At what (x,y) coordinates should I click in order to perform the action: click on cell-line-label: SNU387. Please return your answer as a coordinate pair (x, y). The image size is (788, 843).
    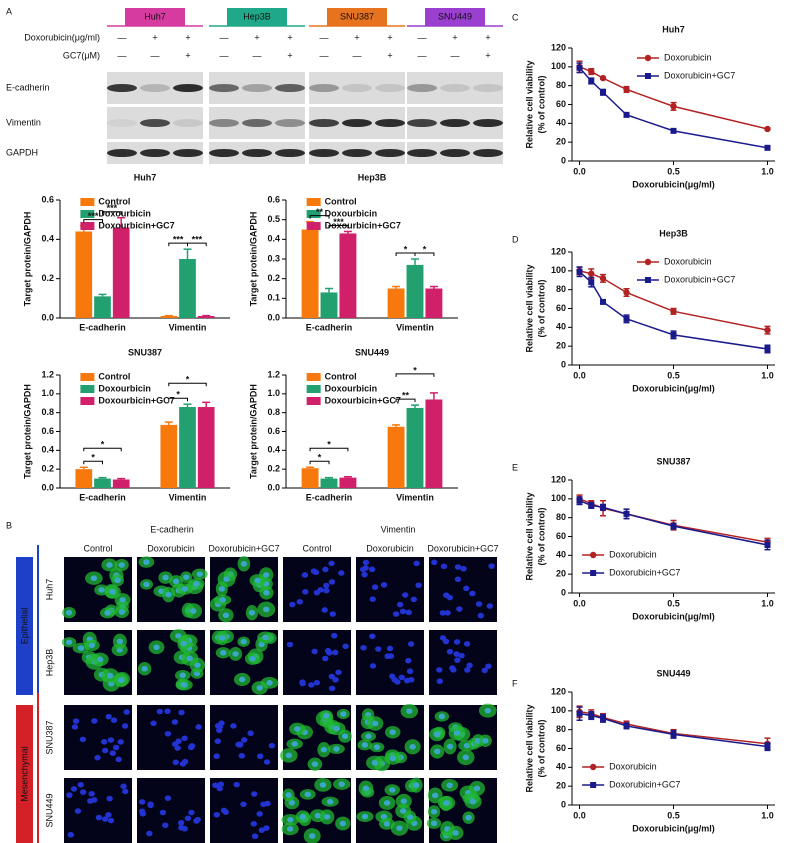
    Looking at the image, I should click on (49, 737).